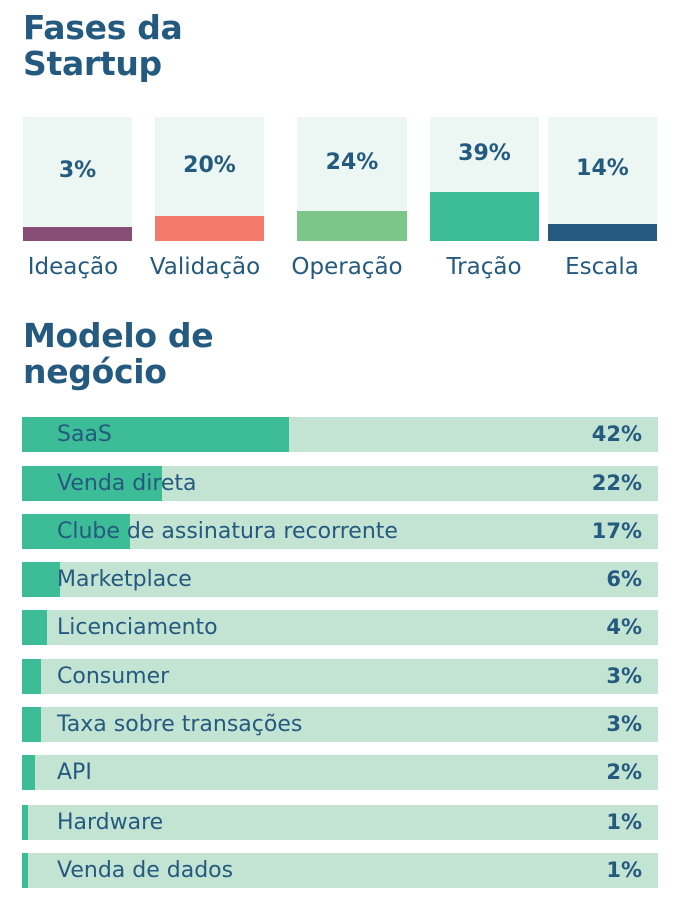 The image size is (700, 920). I want to click on phase-box: 3%, so click(77, 179).